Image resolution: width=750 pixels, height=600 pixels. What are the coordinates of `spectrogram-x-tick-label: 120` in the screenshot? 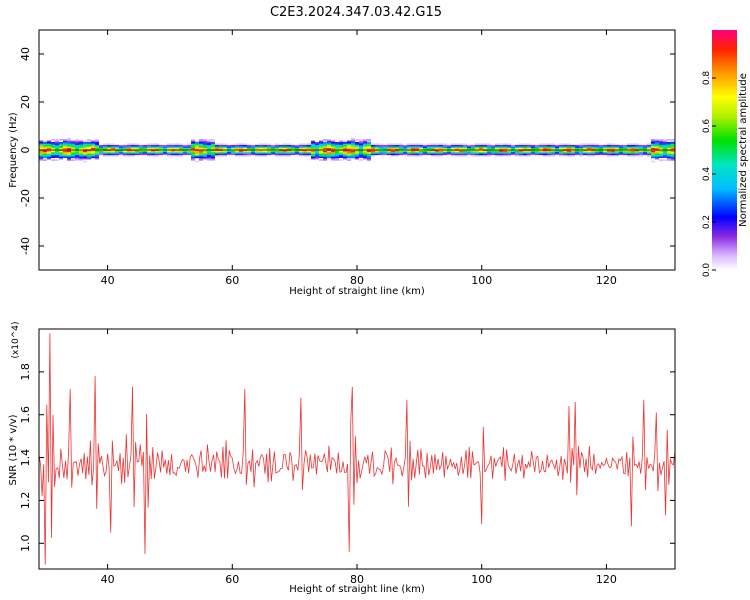 It's located at (606, 280).